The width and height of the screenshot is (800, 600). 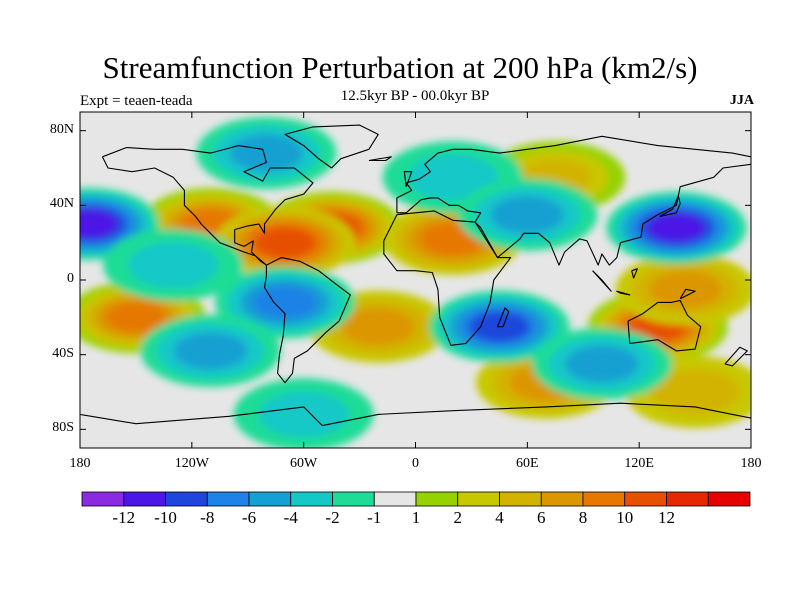 What do you see at coordinates (63, 353) in the screenshot?
I see `lat-tick-label: 40S` at bounding box center [63, 353].